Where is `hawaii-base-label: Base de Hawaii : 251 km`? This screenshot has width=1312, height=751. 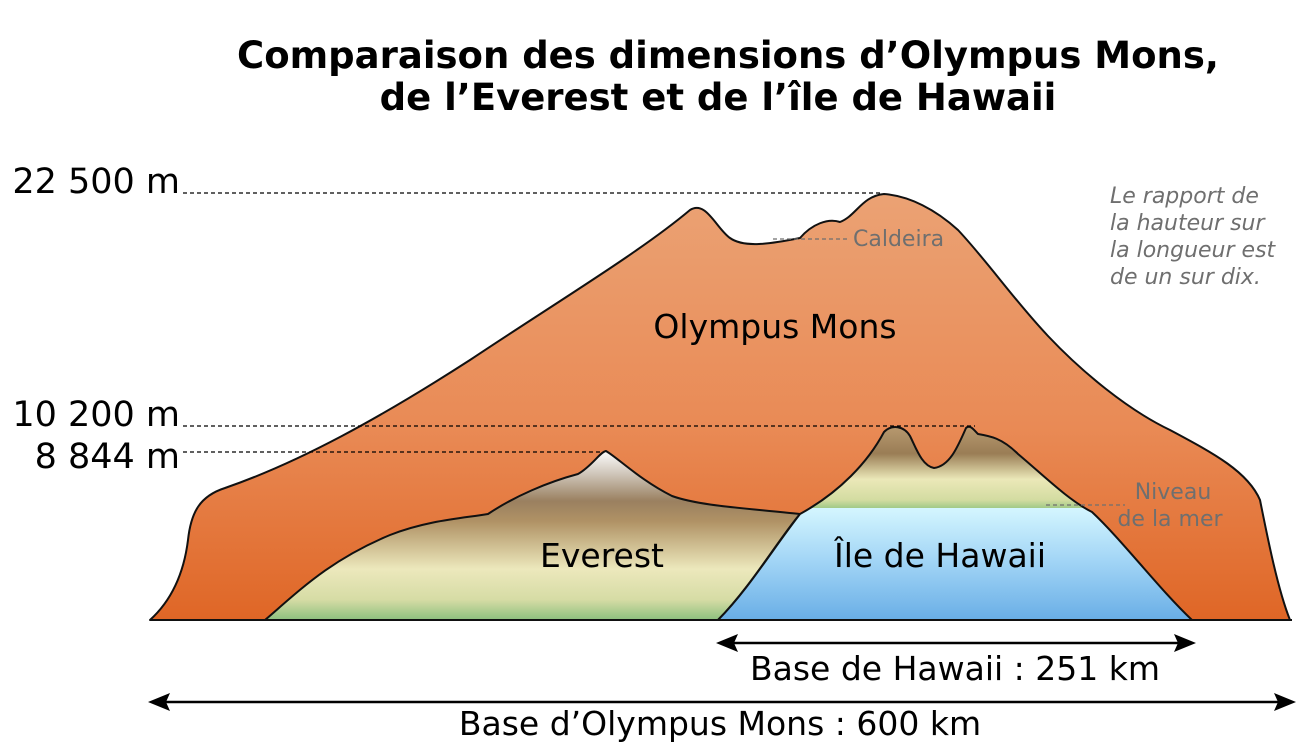
hawaii-base-label: Base de Hawaii : 251 km is located at coordinates (955, 668).